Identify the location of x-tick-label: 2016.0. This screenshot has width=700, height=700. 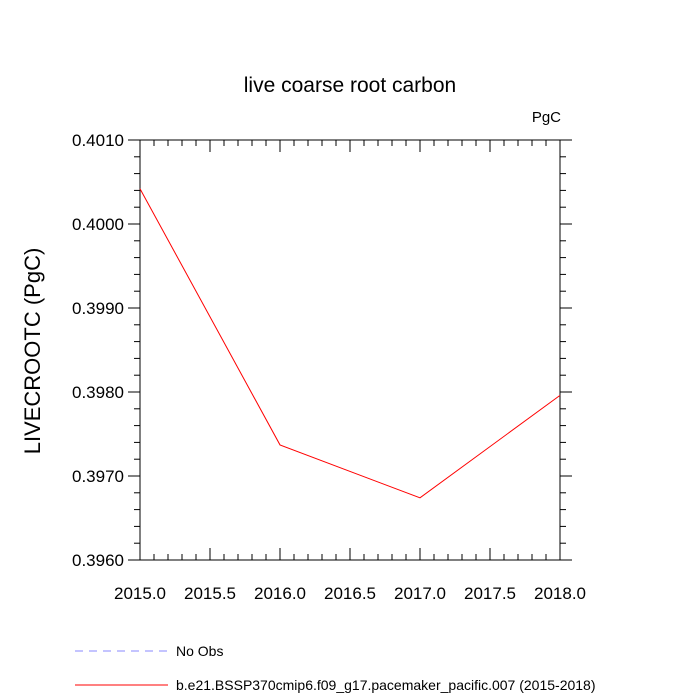
(280, 593).